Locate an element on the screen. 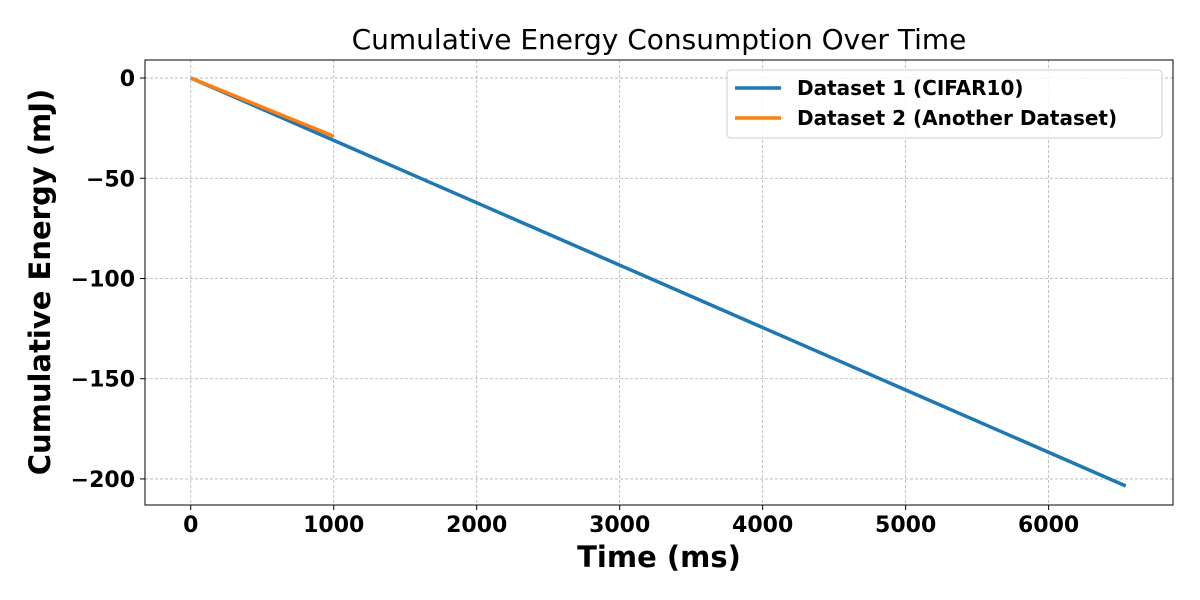 The width and height of the screenshot is (1200, 600). x-tick-label: 0 is located at coordinates (190, 525).